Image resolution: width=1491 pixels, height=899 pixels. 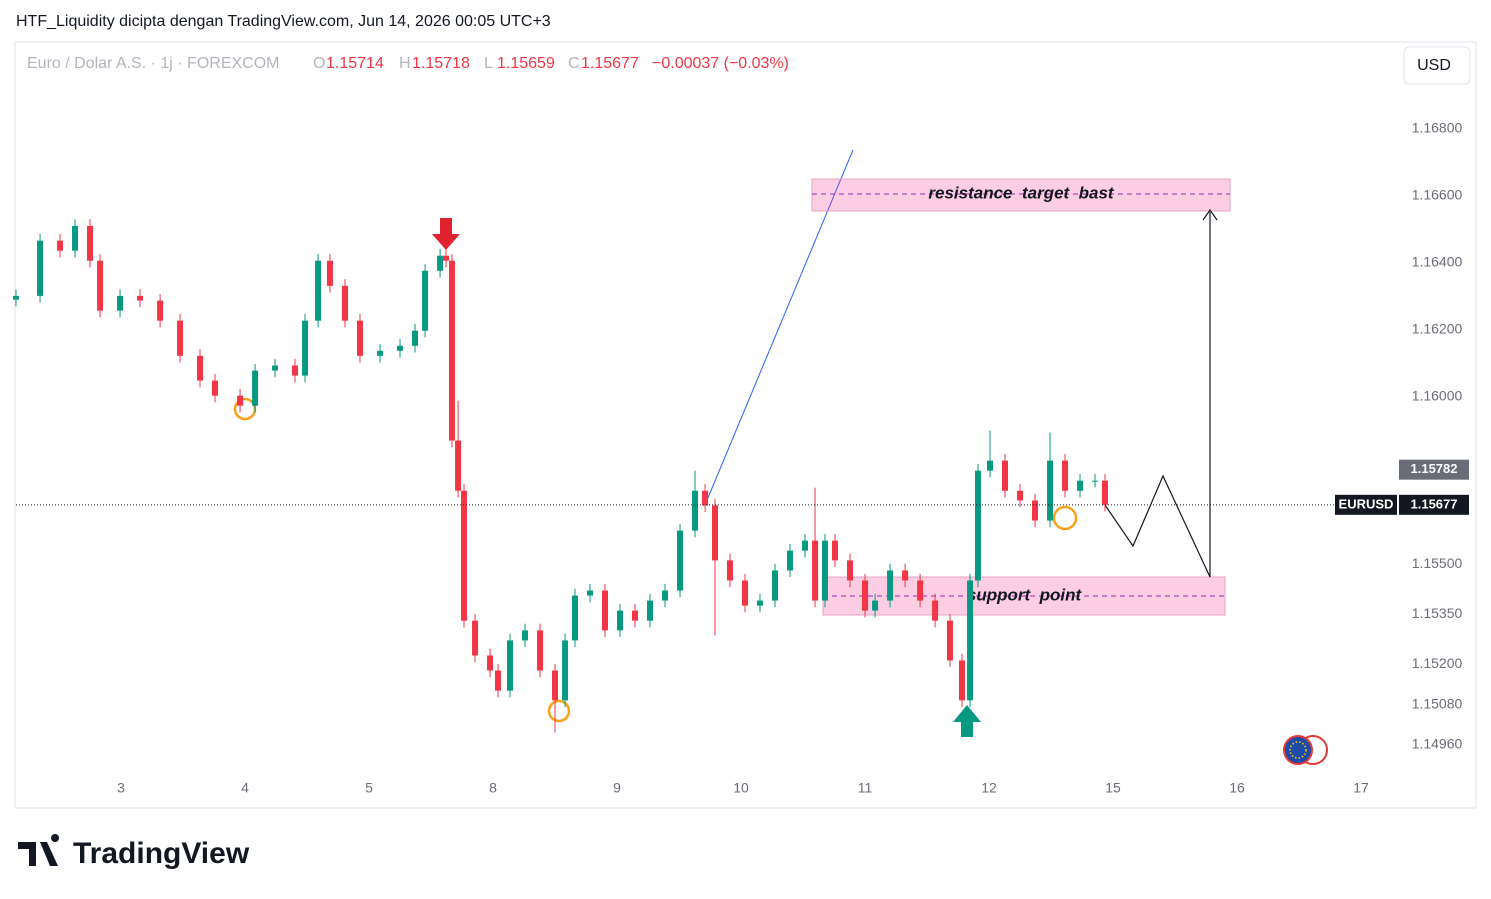 I want to click on x-tick-label: 5, so click(x=369, y=788).